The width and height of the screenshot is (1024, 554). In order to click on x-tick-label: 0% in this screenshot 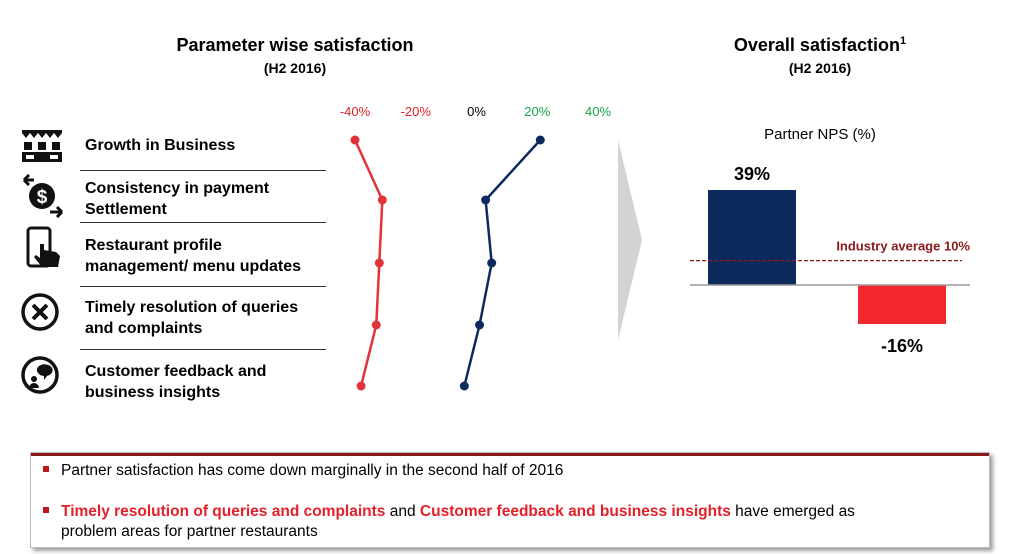, I will do `click(476, 111)`.